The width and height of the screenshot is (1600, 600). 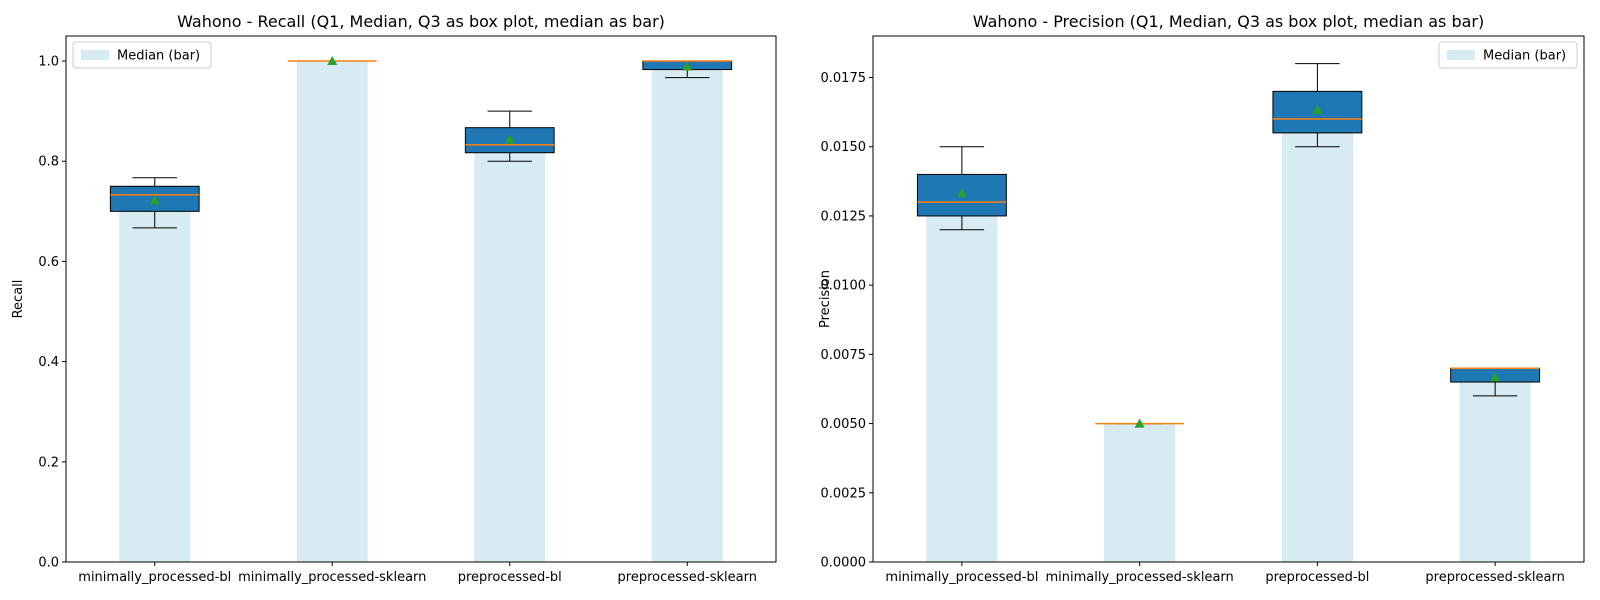 What do you see at coordinates (48, 563) in the screenshot?
I see `y-tick-label: 0.0` at bounding box center [48, 563].